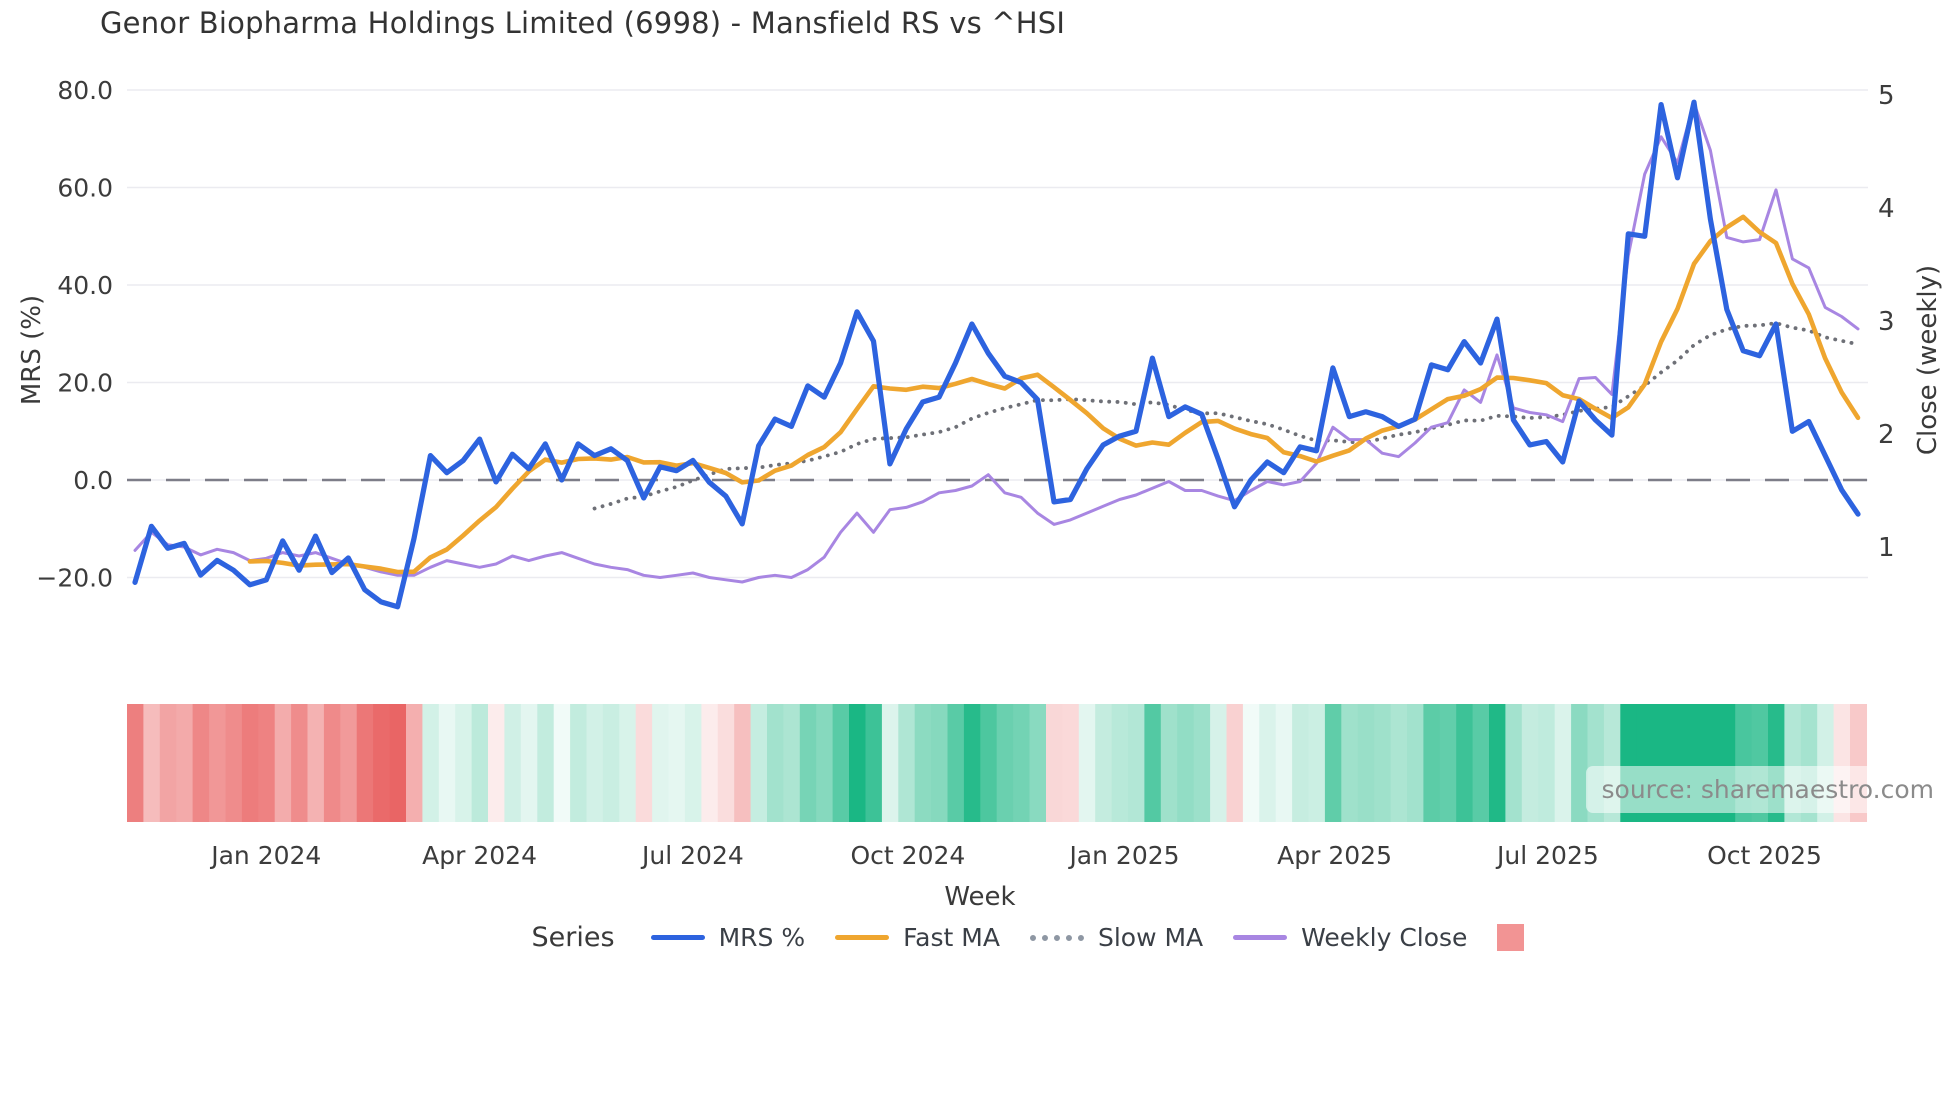 This screenshot has height=1102, width=1960. I want to click on legend-item-weekly-close: Weekly Close, so click(1350, 937).